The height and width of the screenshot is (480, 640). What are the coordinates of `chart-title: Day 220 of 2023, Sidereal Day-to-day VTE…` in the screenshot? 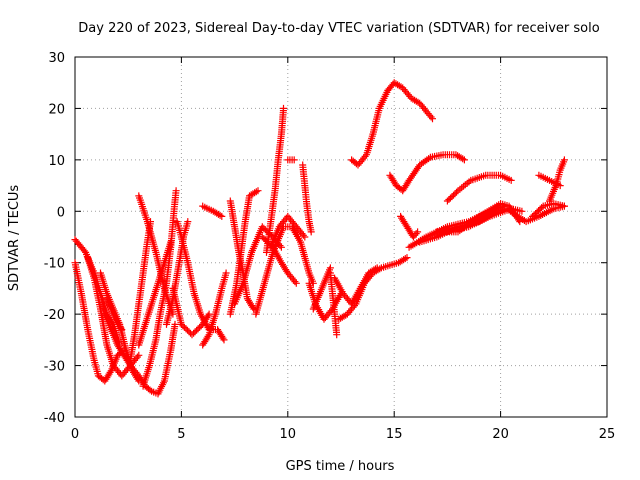 It's located at (338, 28).